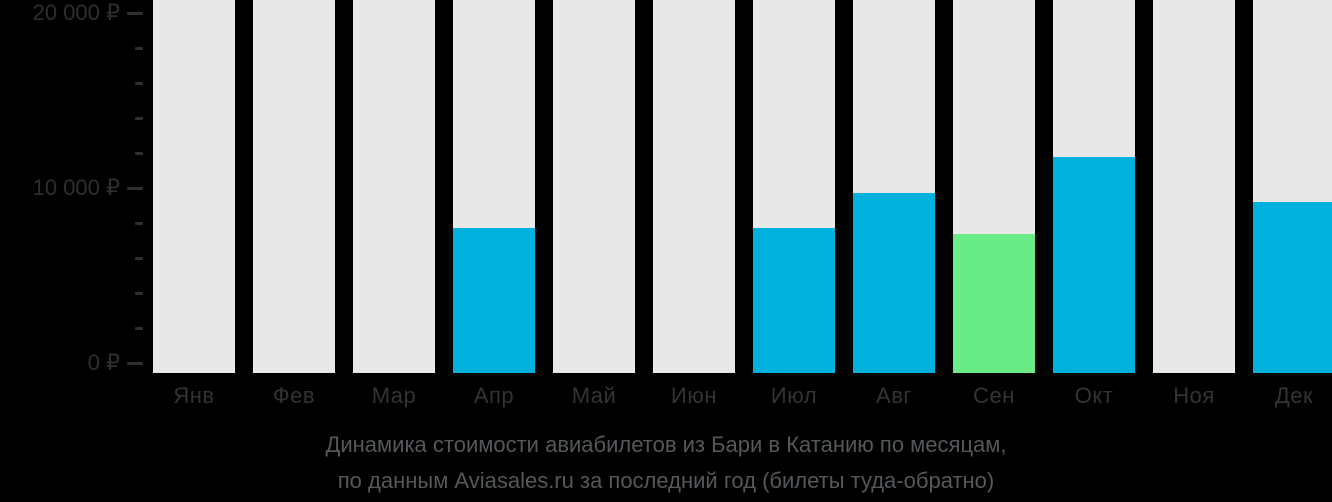  What do you see at coordinates (194, 395) in the screenshot?
I see `x-axis-month-label: Янв` at bounding box center [194, 395].